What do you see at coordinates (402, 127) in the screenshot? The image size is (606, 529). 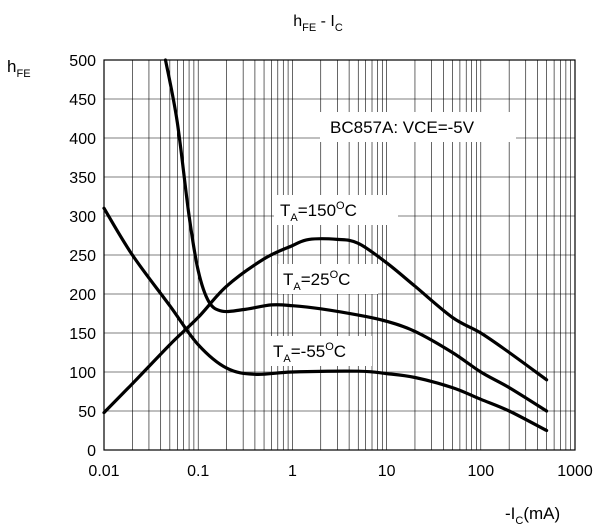 I see `device-annotation: BC857A: VCE=-5V` at bounding box center [402, 127].